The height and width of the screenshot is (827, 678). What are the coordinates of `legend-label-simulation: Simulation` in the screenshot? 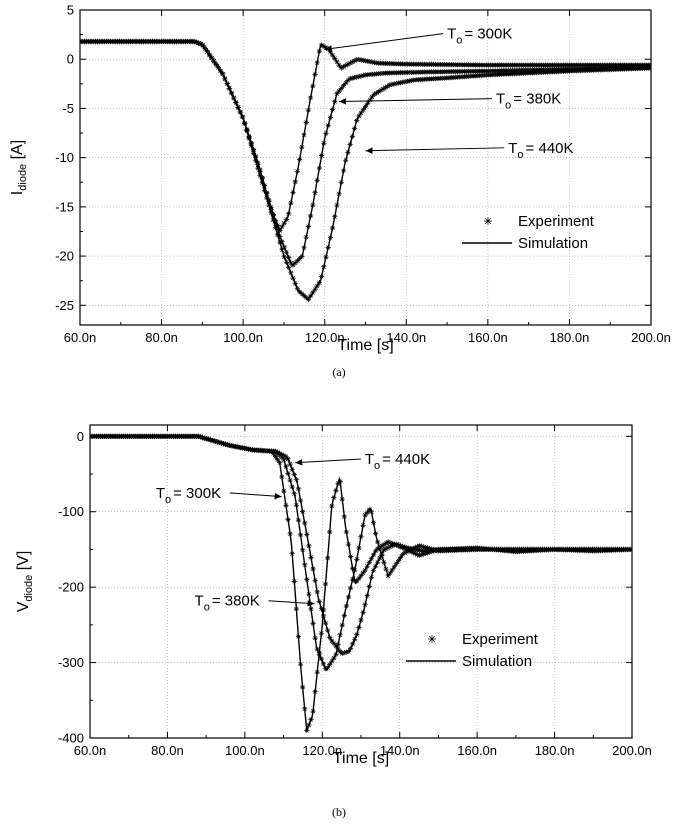 It's located at (497, 661).